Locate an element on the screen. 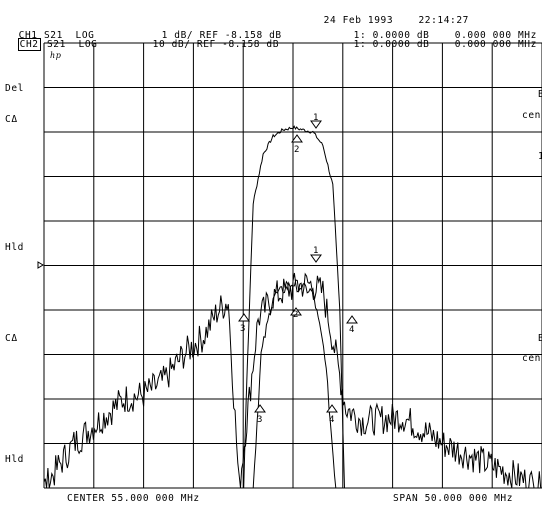  ch1-scale-ref: 1 dB/ REF -8.158 dB is located at coordinates (215, 31).